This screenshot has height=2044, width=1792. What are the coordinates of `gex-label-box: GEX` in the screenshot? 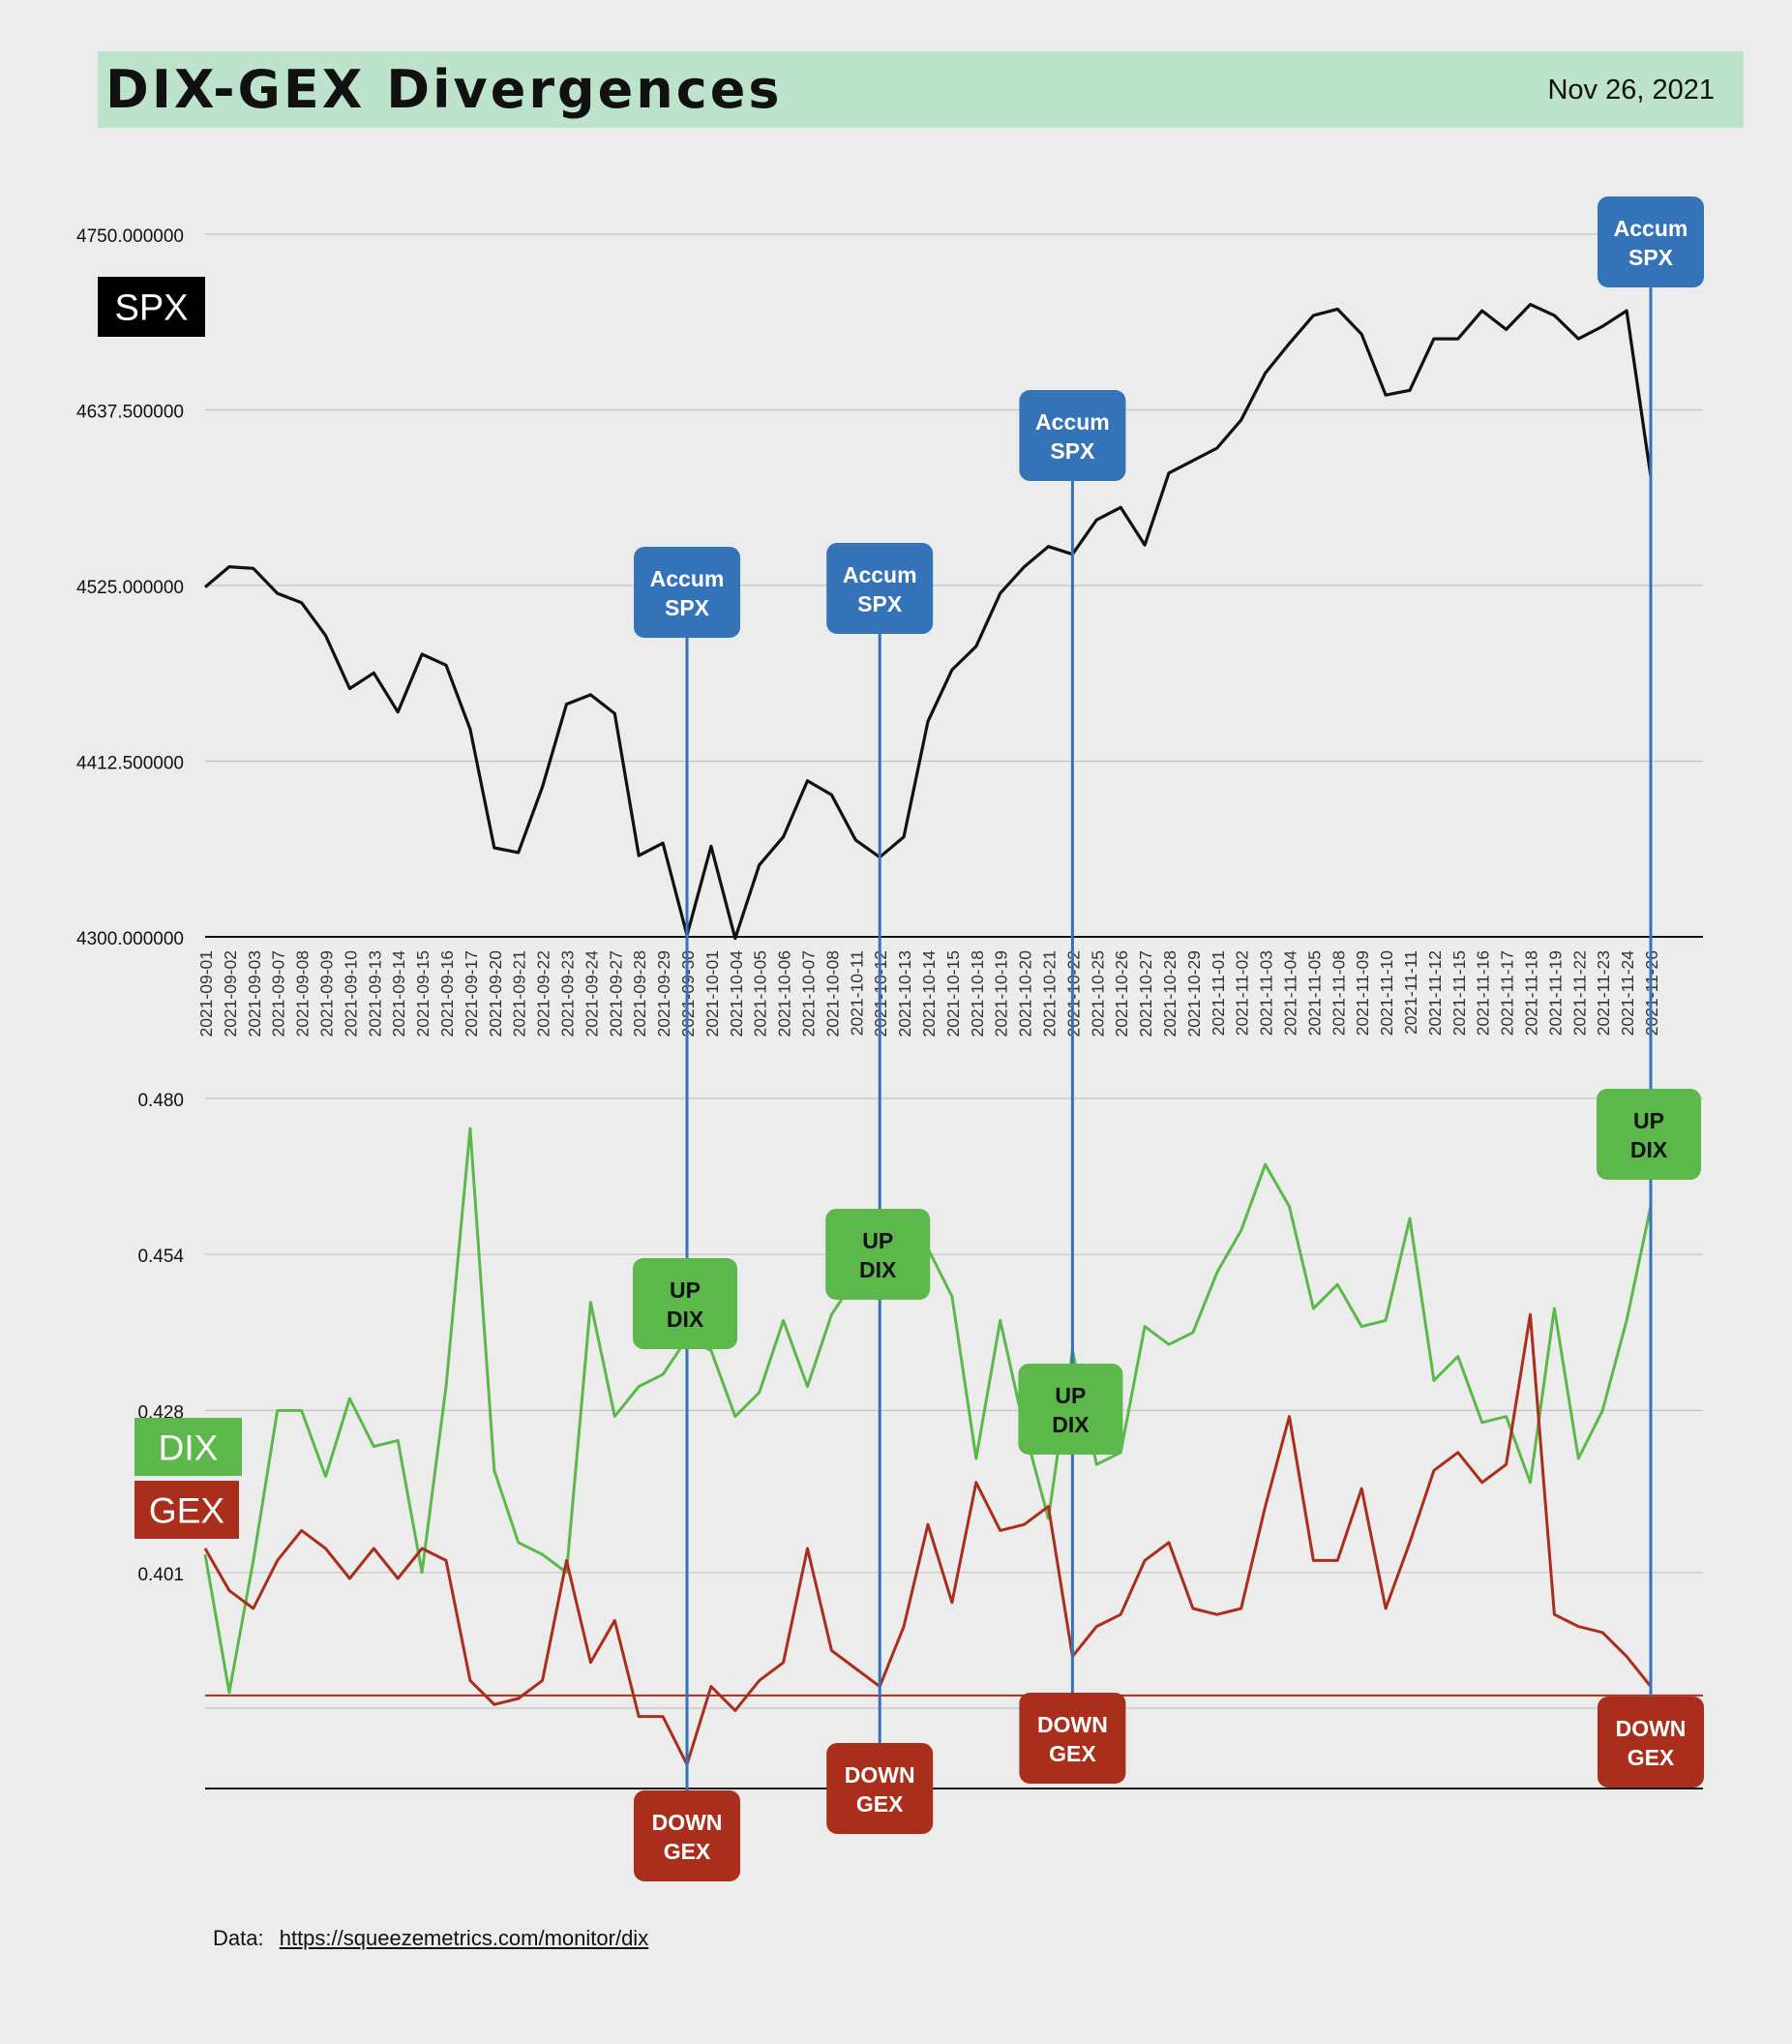 It's located at (186, 1510).